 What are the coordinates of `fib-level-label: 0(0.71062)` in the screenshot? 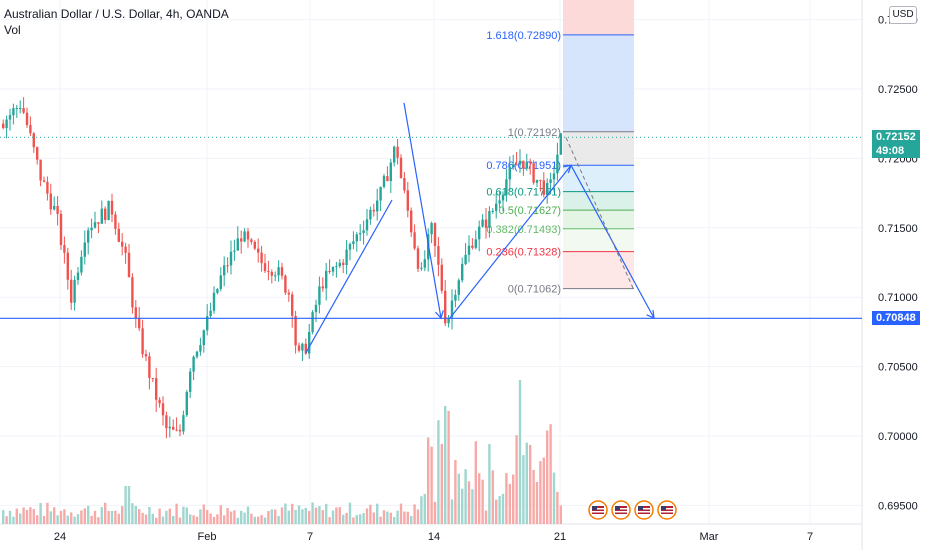 It's located at (534, 290).